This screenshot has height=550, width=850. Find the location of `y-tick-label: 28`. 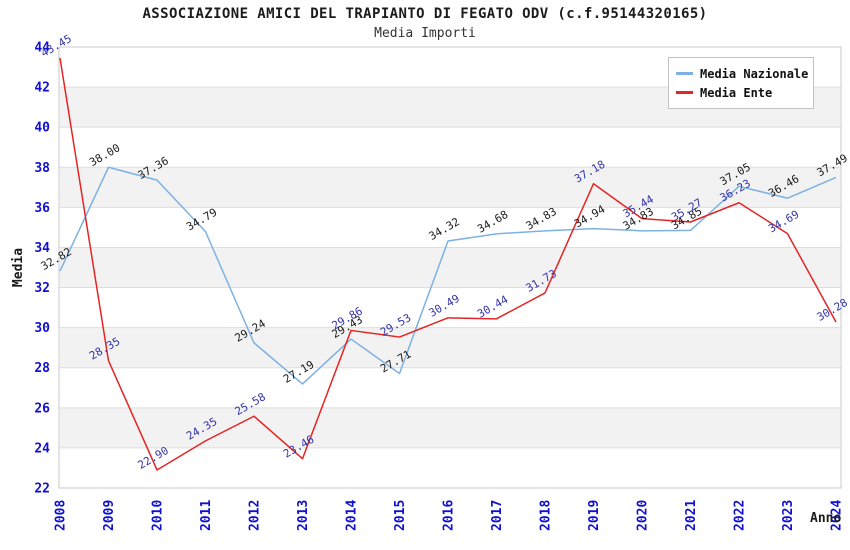

y-tick-label: 28 is located at coordinates (42, 368).